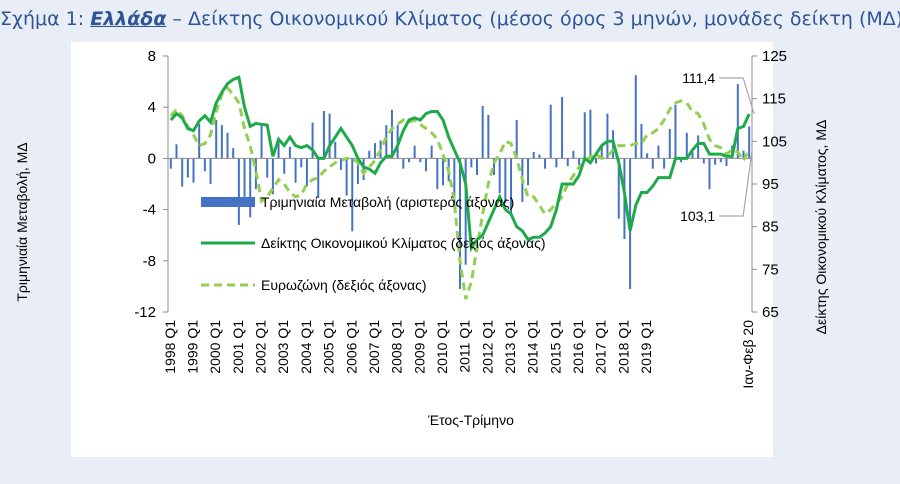 The image size is (900, 484). I want to click on legend-label: Ευρωζώνη (δεξιός άξονας), so click(344, 285).